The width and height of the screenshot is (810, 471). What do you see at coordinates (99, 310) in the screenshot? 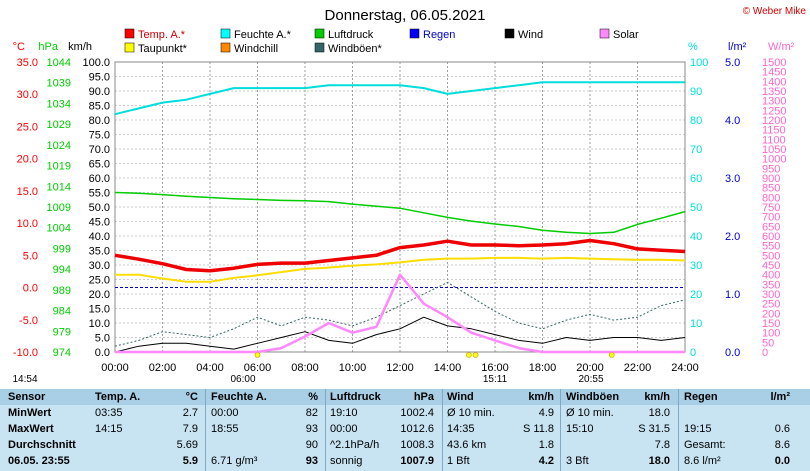
I see `axis-tick-wind: 15.0` at bounding box center [99, 310].